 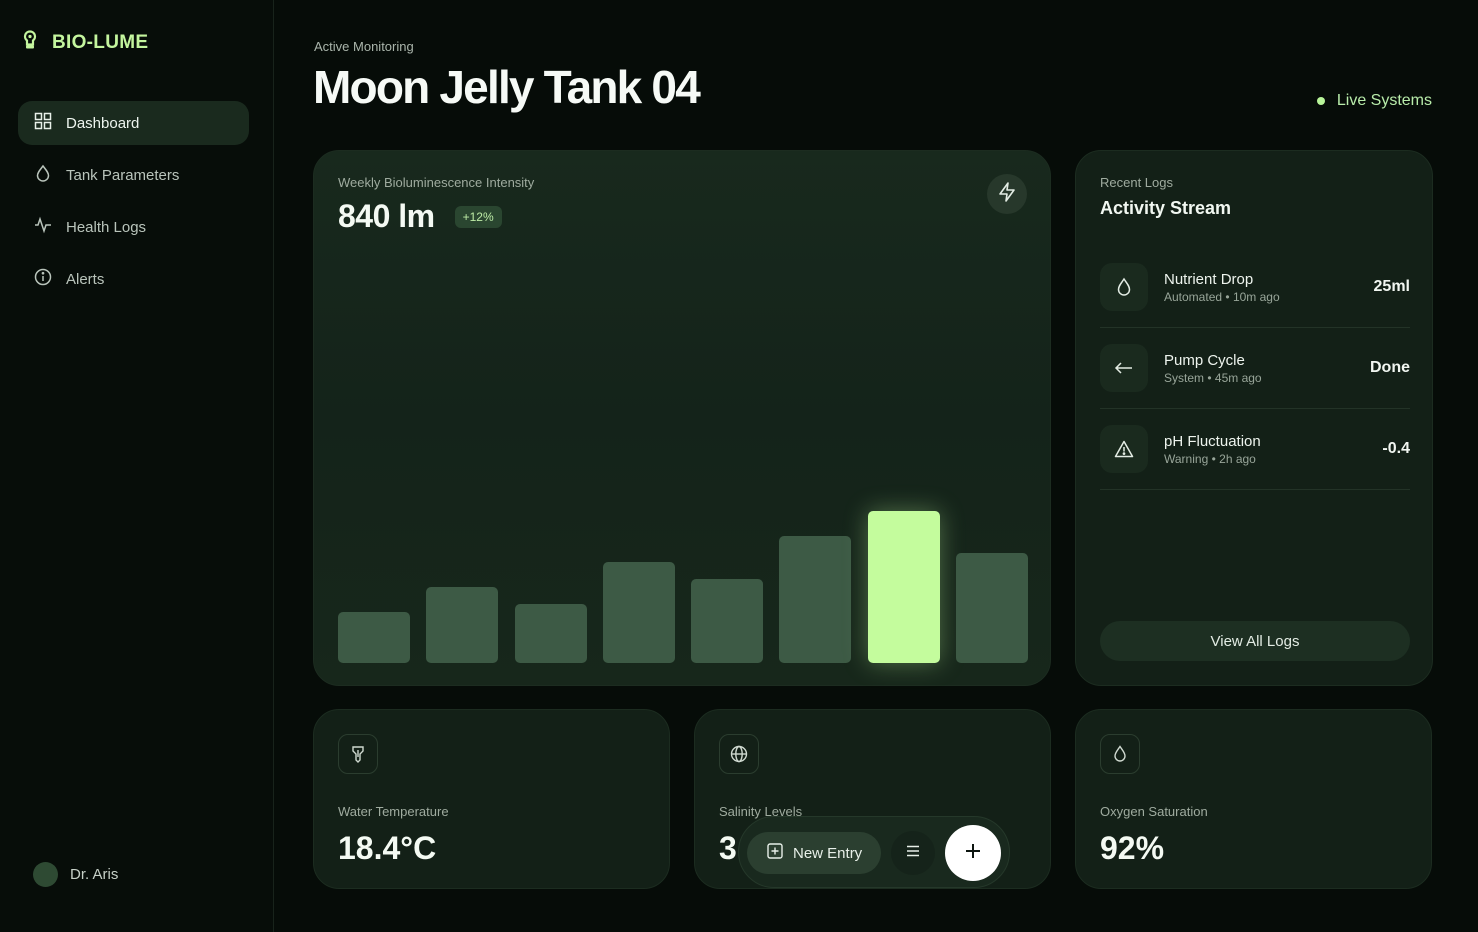 What do you see at coordinates (1212, 441) in the screenshot?
I see `log-name: pH Fluctuation` at bounding box center [1212, 441].